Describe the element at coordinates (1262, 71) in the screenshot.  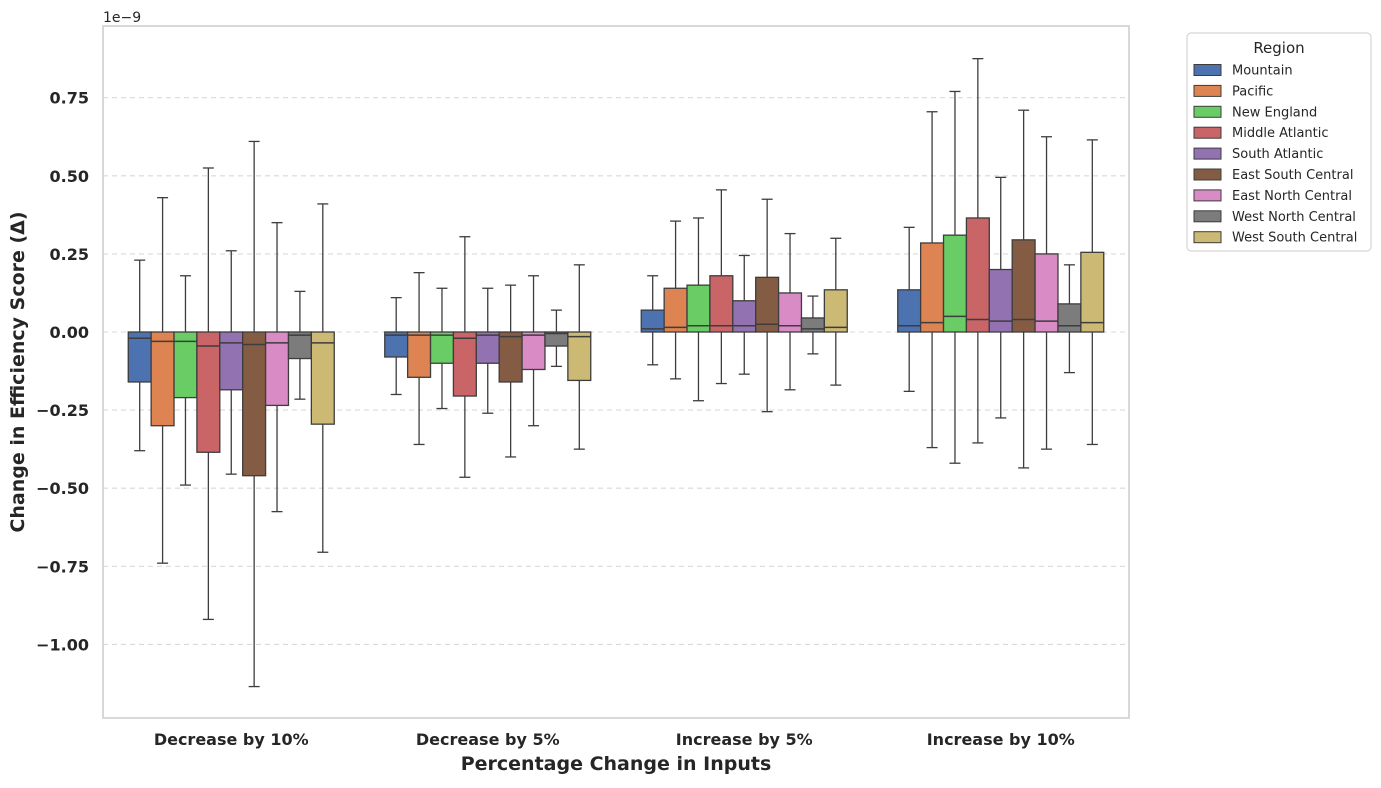
I see `legend-item-label: Mountain` at that location.